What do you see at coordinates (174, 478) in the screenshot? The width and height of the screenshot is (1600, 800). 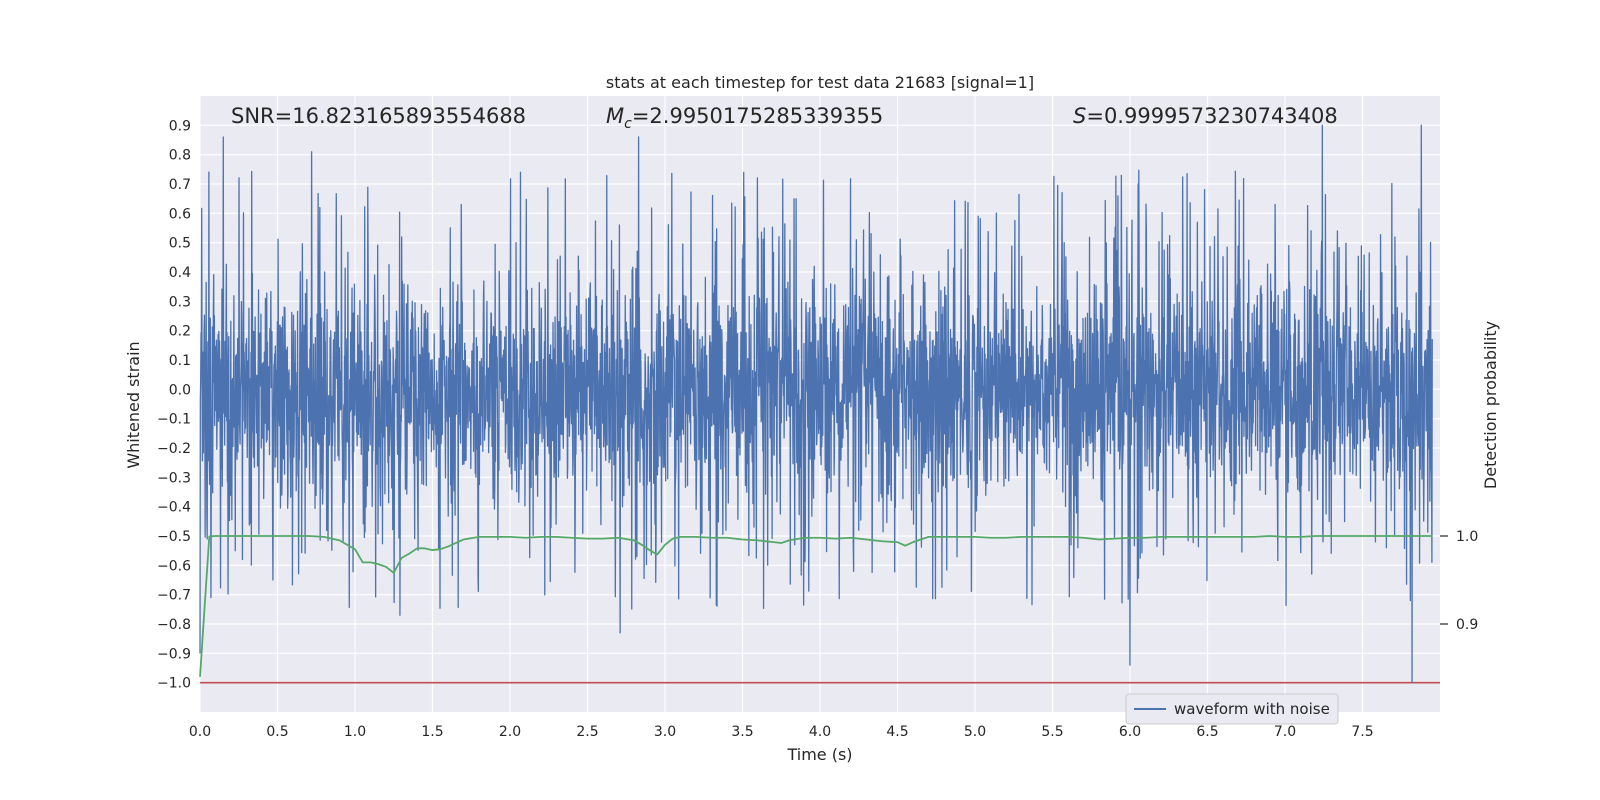 I see `y-tick-label: −0.3` at bounding box center [174, 478].